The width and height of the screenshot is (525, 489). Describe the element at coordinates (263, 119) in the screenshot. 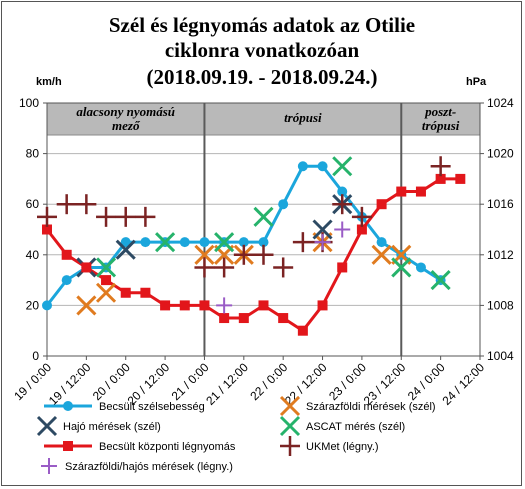

I see `phase-band` at that location.